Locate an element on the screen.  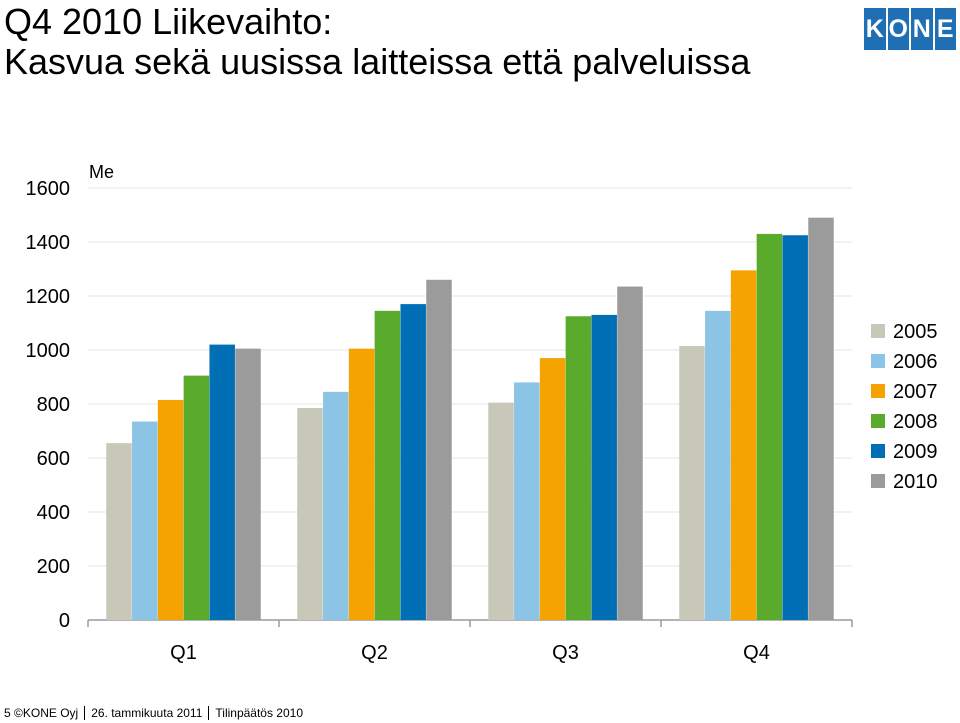
footer-page: 5 ©KONE Oyj is located at coordinates (41, 713).